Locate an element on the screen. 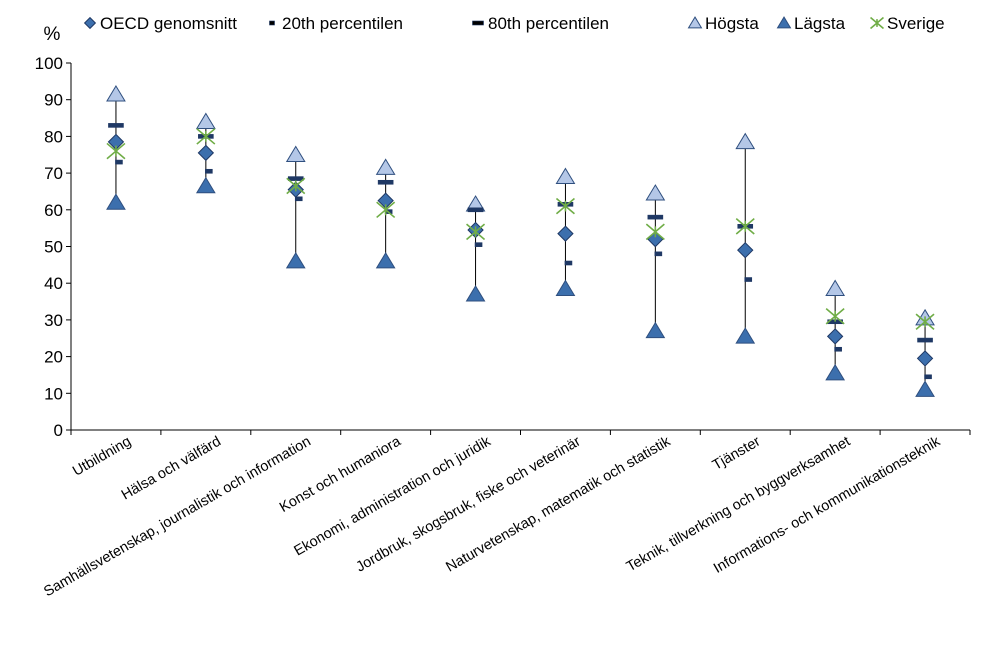 This screenshot has height=655, width=985. legend-label: 20th percentilen is located at coordinates (342, 23).